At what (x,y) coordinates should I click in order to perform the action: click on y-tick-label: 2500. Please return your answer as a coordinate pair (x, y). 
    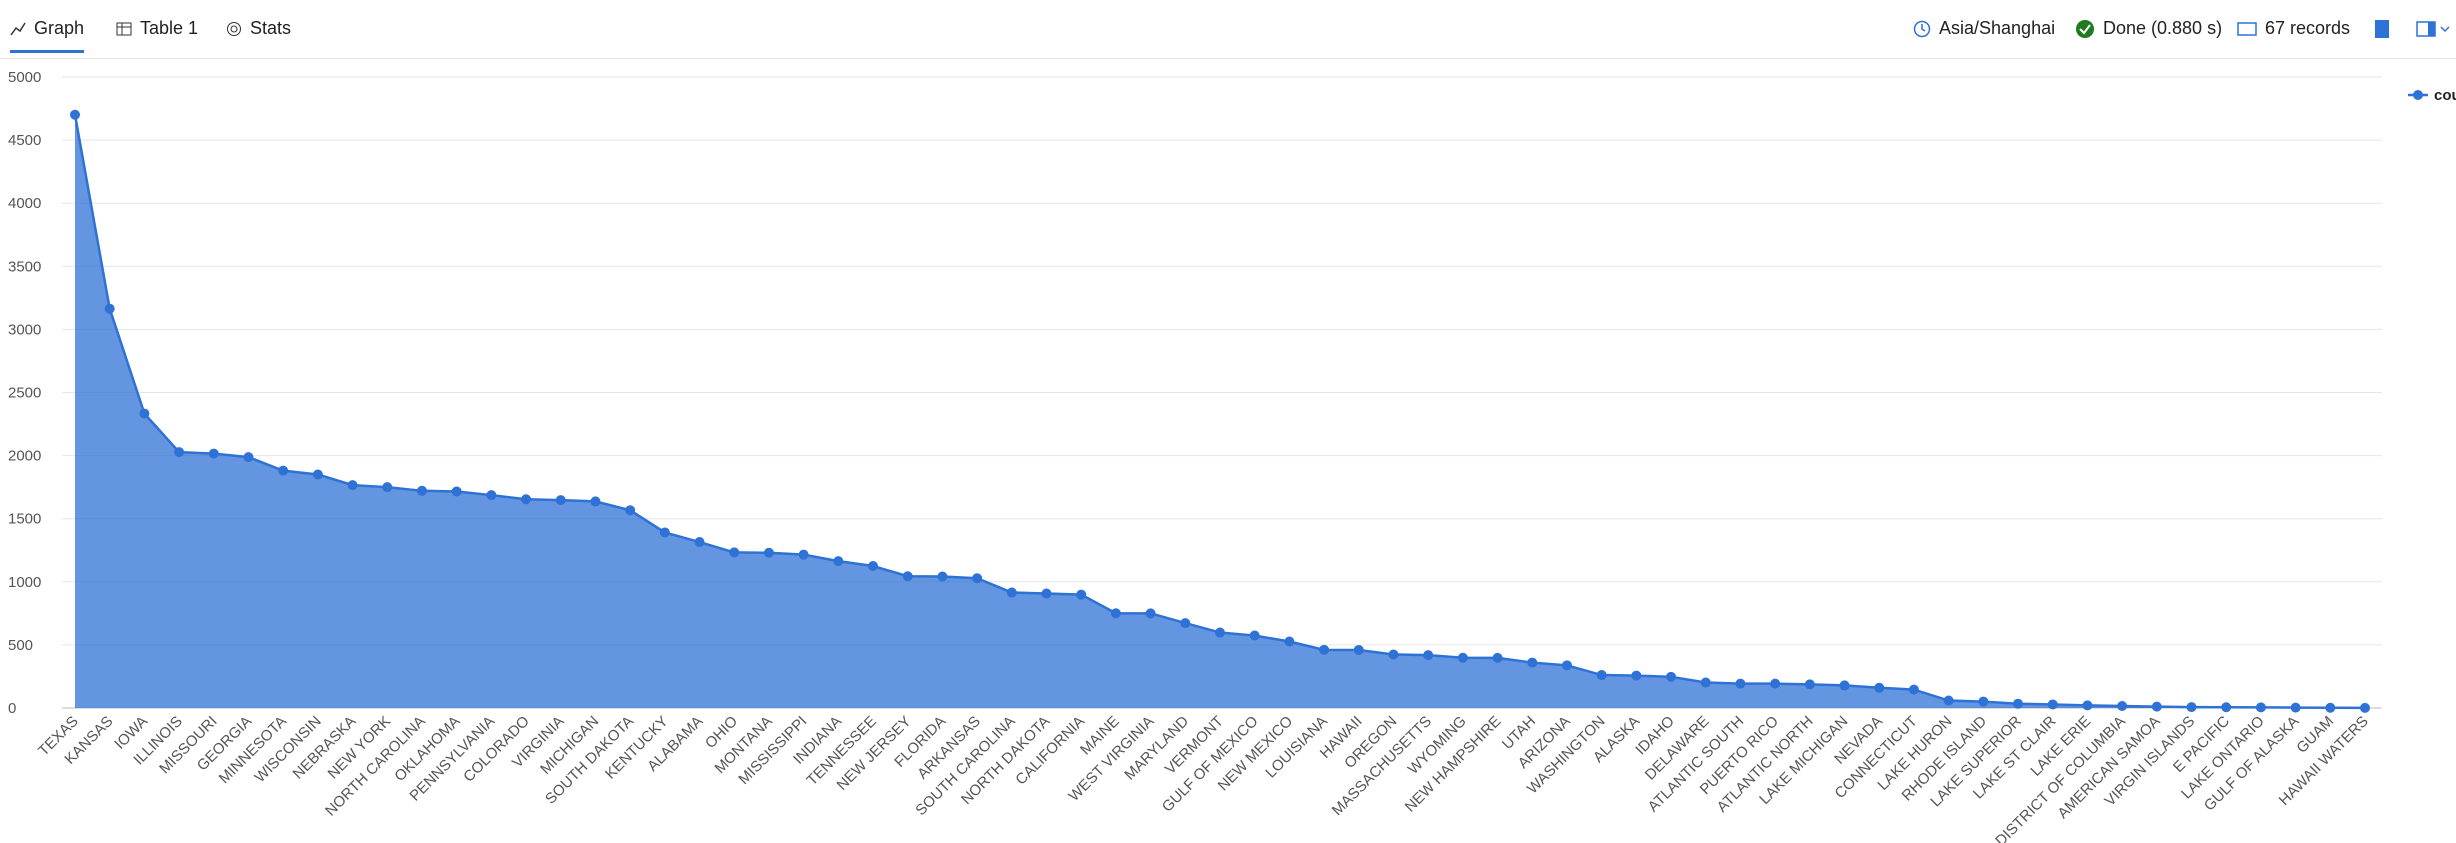
    Looking at the image, I should click on (24, 393).